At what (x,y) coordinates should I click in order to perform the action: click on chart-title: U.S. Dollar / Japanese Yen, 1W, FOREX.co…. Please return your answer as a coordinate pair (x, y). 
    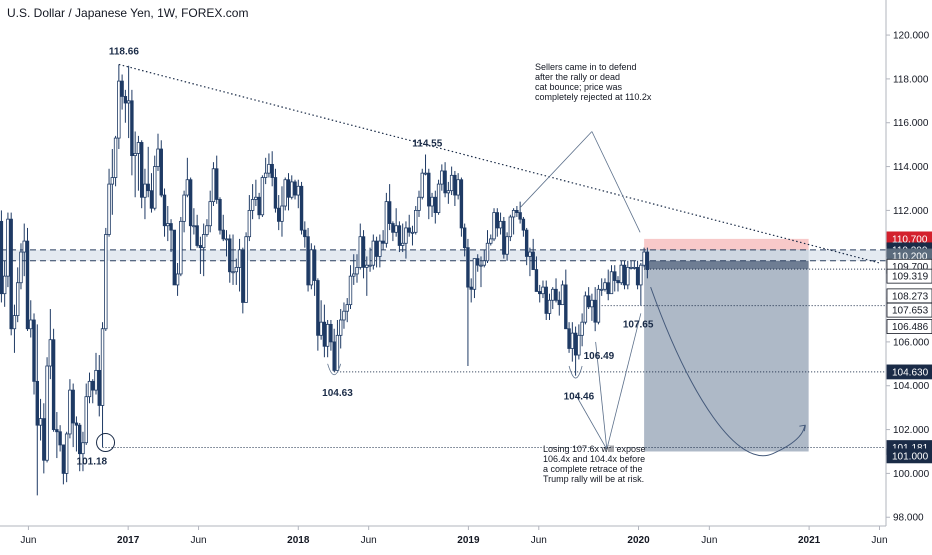
    Looking at the image, I should click on (128, 13).